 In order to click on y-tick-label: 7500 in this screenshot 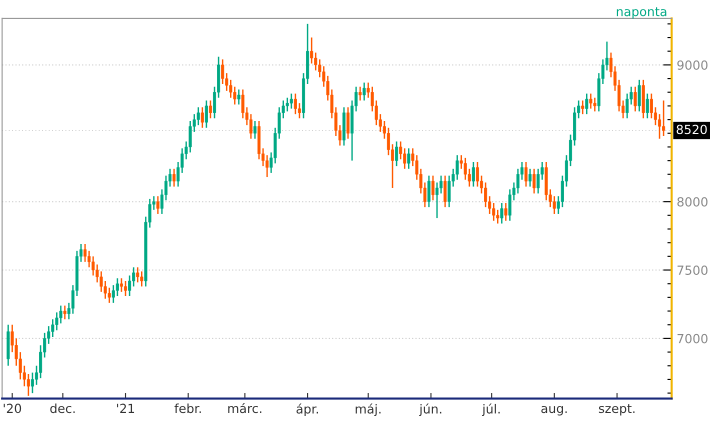, I will do `click(693, 270)`.